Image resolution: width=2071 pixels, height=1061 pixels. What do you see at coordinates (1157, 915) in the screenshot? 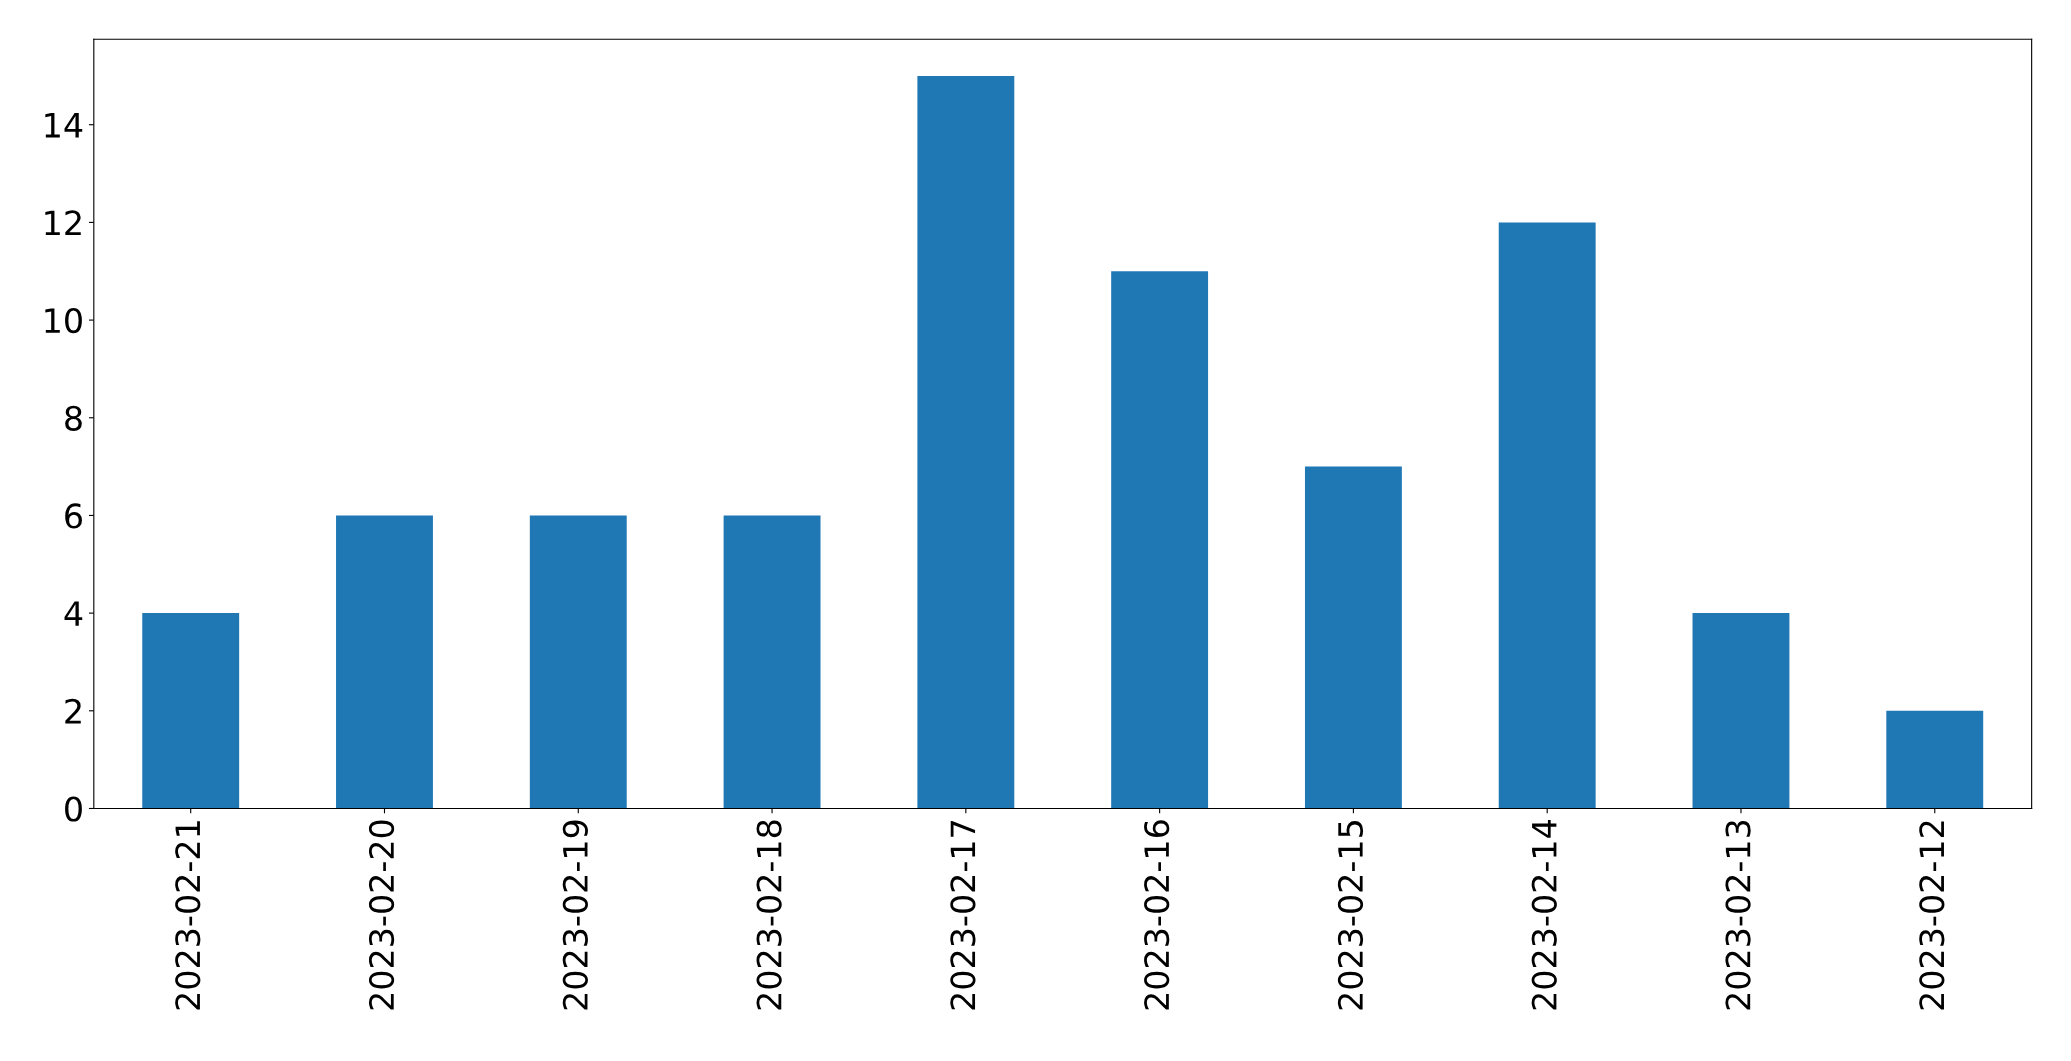
I see `x-tick-label: 2023-02-16` at bounding box center [1157, 915].